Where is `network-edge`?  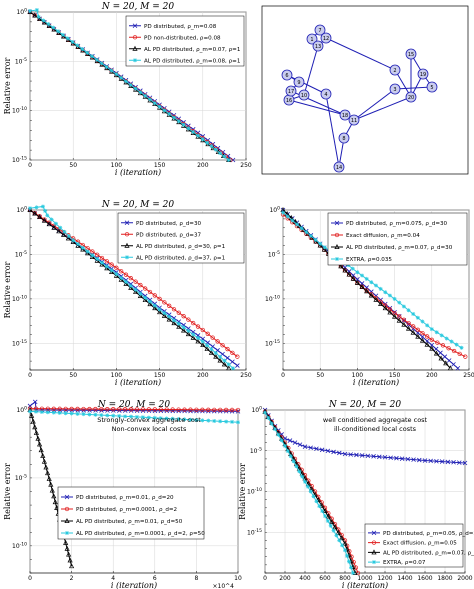 network-edge is located at coordinates (360, 54).